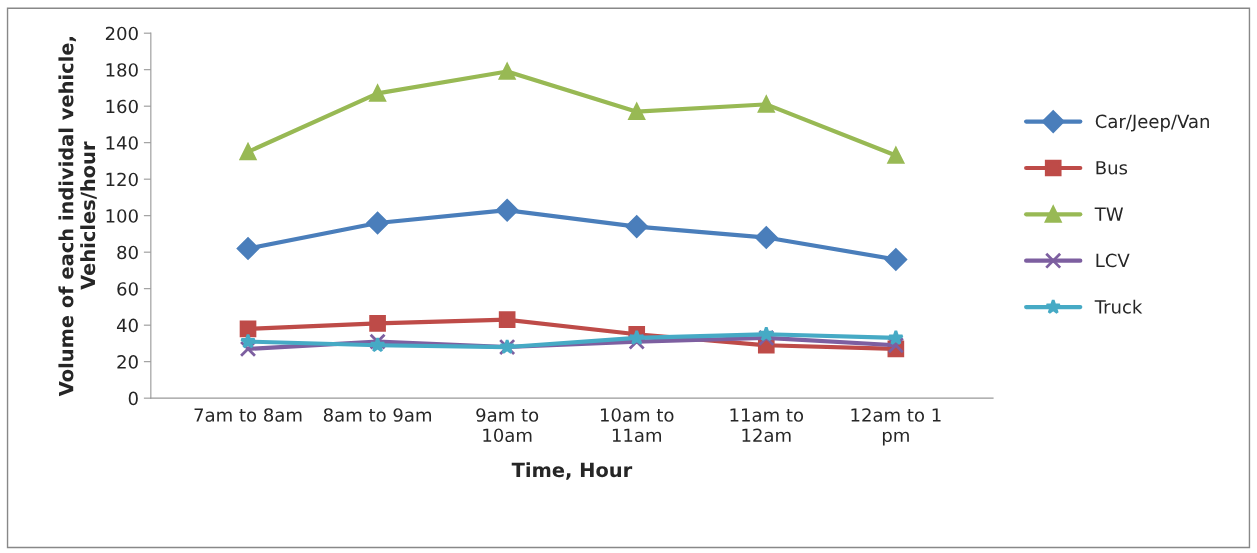 The height and width of the screenshot is (553, 1257). I want to click on x-tick-label: 8am to 9am, so click(377, 415).